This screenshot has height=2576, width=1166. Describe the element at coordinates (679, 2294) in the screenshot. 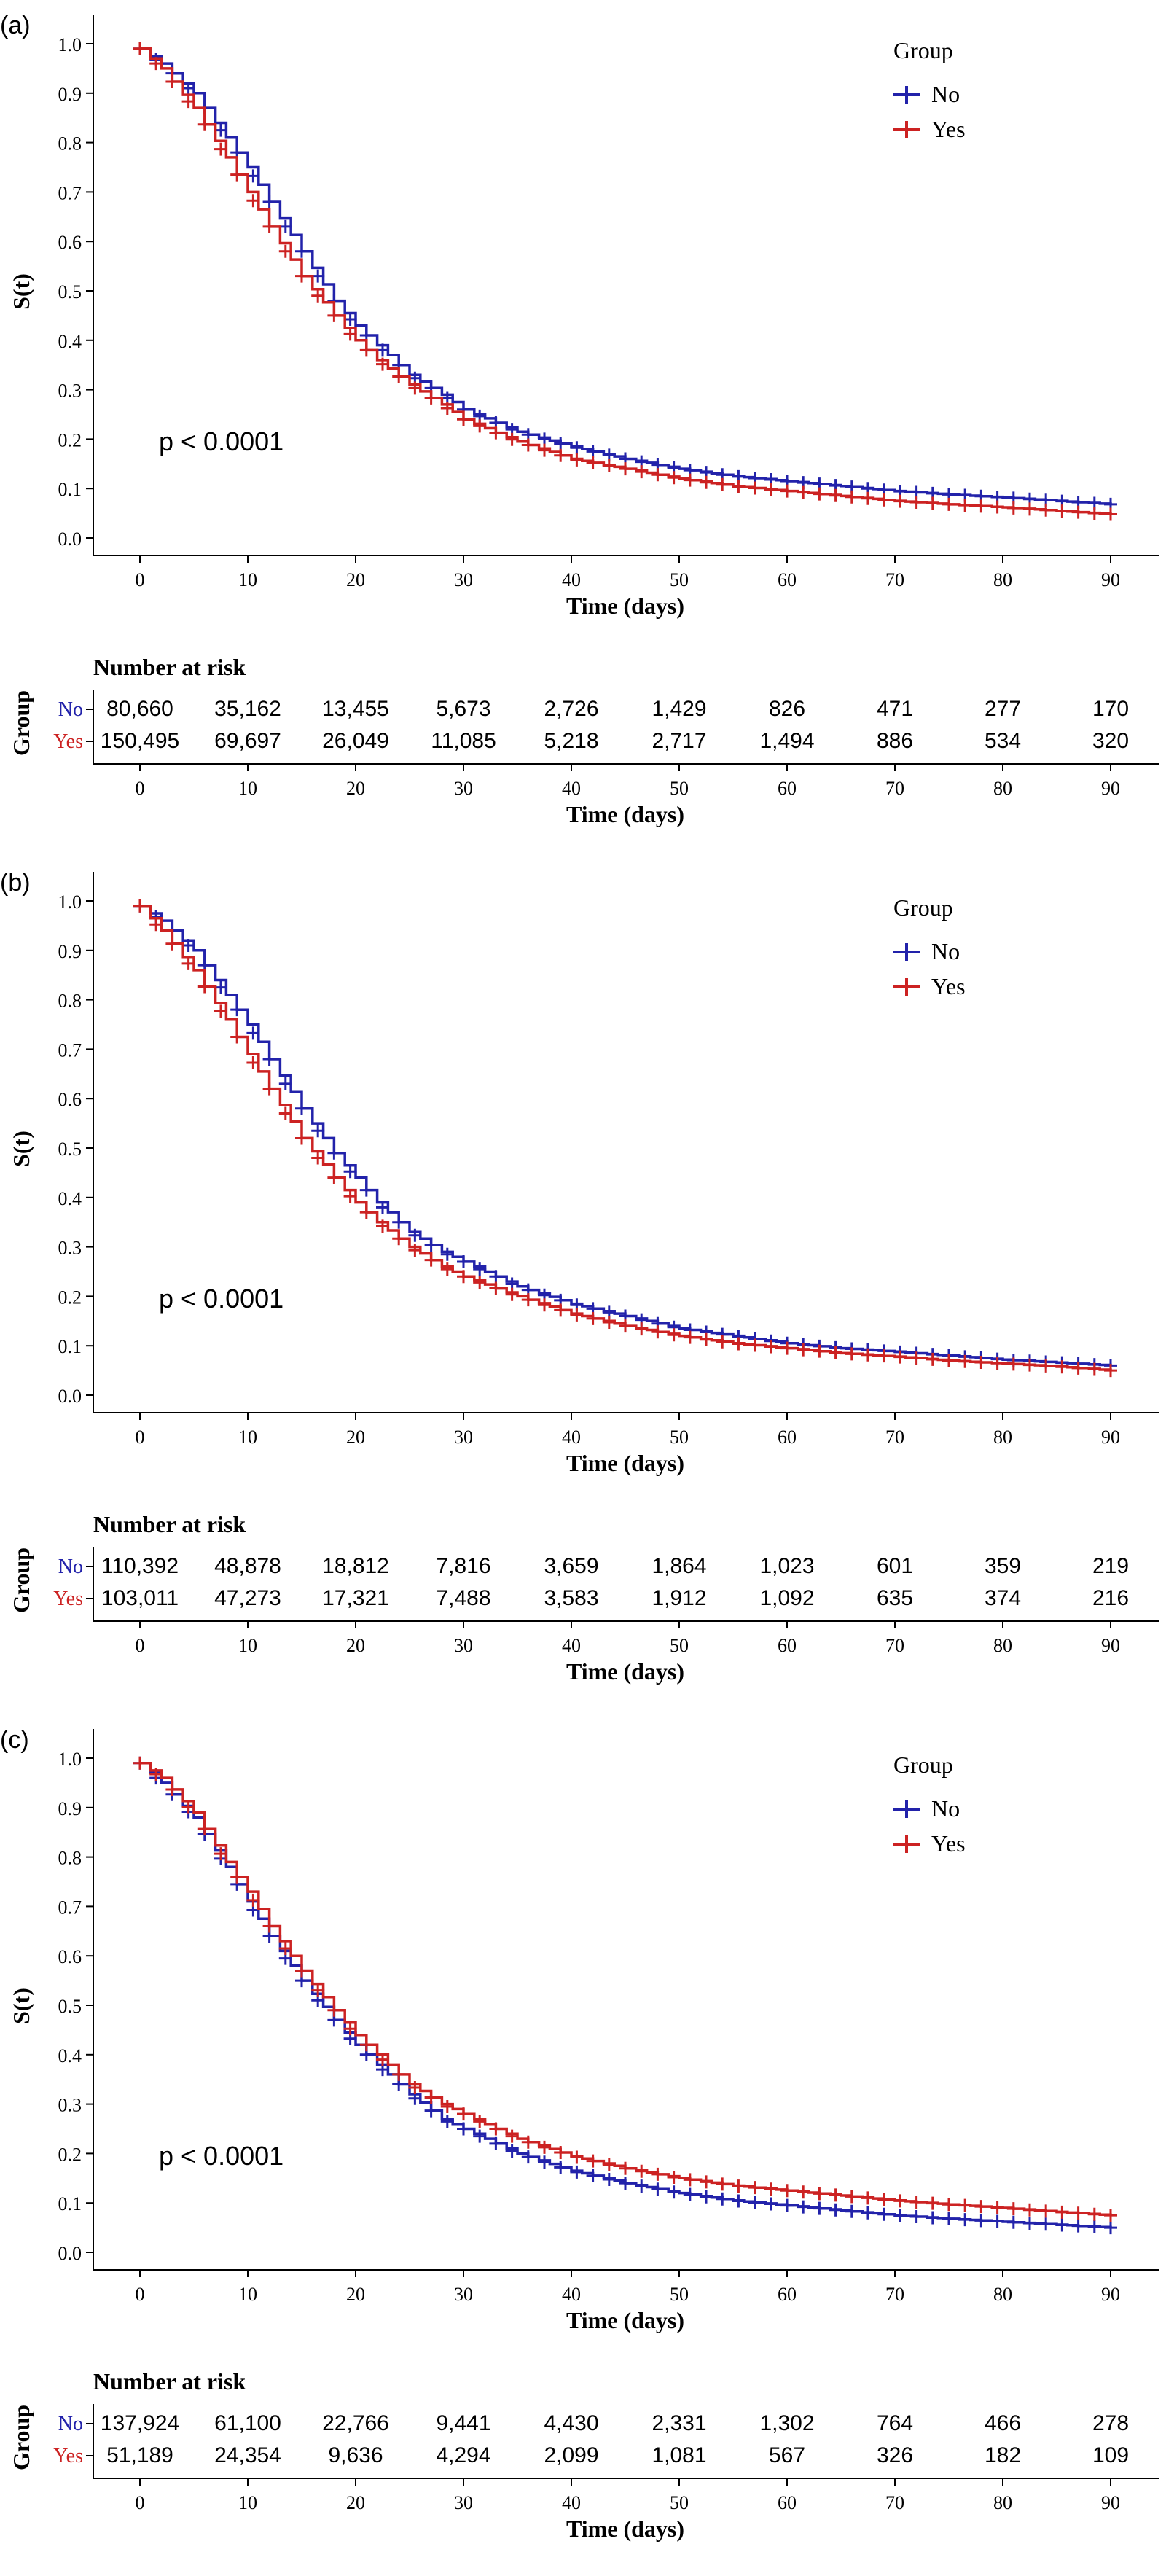

I see `x-tick-label: 50` at that location.